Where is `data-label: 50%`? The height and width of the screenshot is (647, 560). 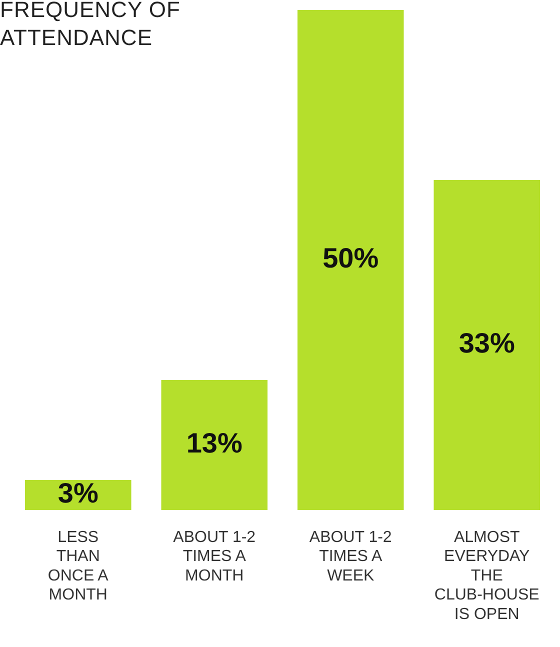
data-label: 50% is located at coordinates (350, 258).